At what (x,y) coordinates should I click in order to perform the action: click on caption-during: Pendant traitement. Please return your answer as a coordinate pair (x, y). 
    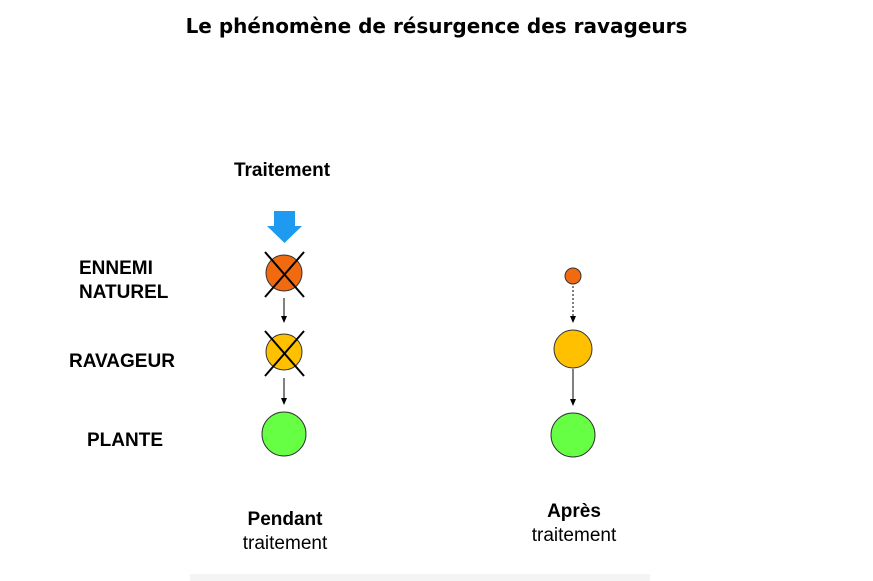
    Looking at the image, I should click on (285, 532).